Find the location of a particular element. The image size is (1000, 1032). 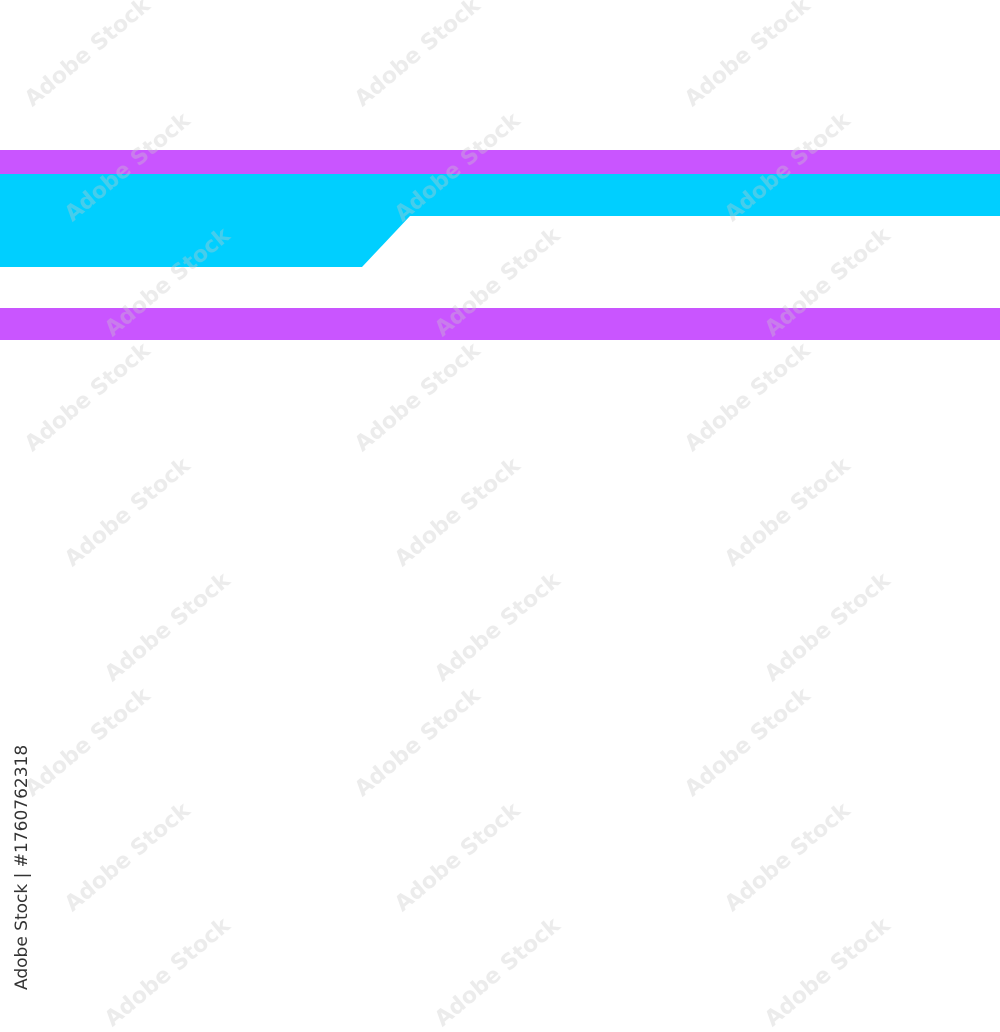

stock-credit-label: Adobe Stock | #1760762318 is located at coordinates (22, 867).